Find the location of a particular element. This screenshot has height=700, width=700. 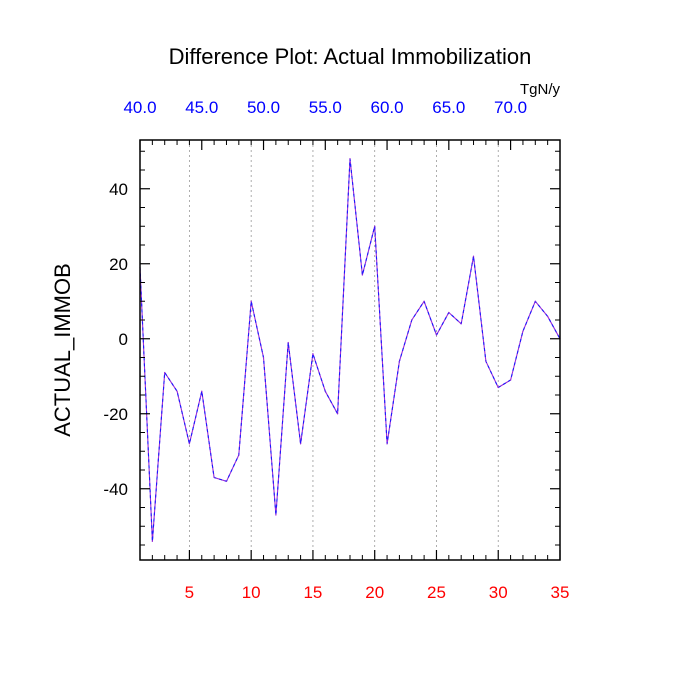

top-tick-label-5: 65.0 is located at coordinates (448, 107).